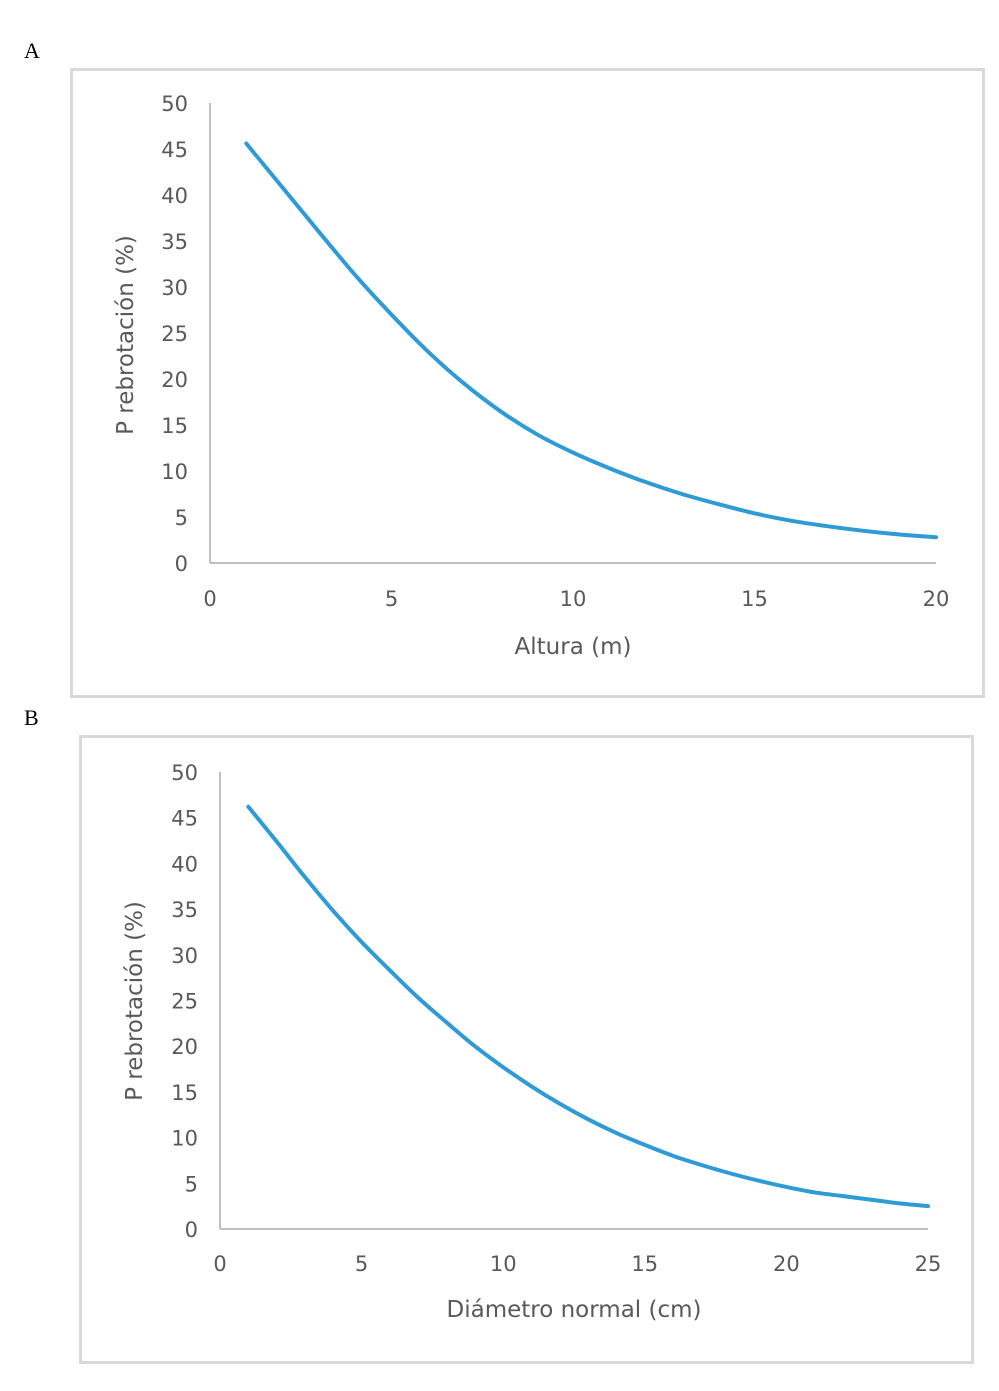 This screenshot has width=999, height=1391. What do you see at coordinates (32, 50) in the screenshot?
I see `panel-label-a: A` at bounding box center [32, 50].